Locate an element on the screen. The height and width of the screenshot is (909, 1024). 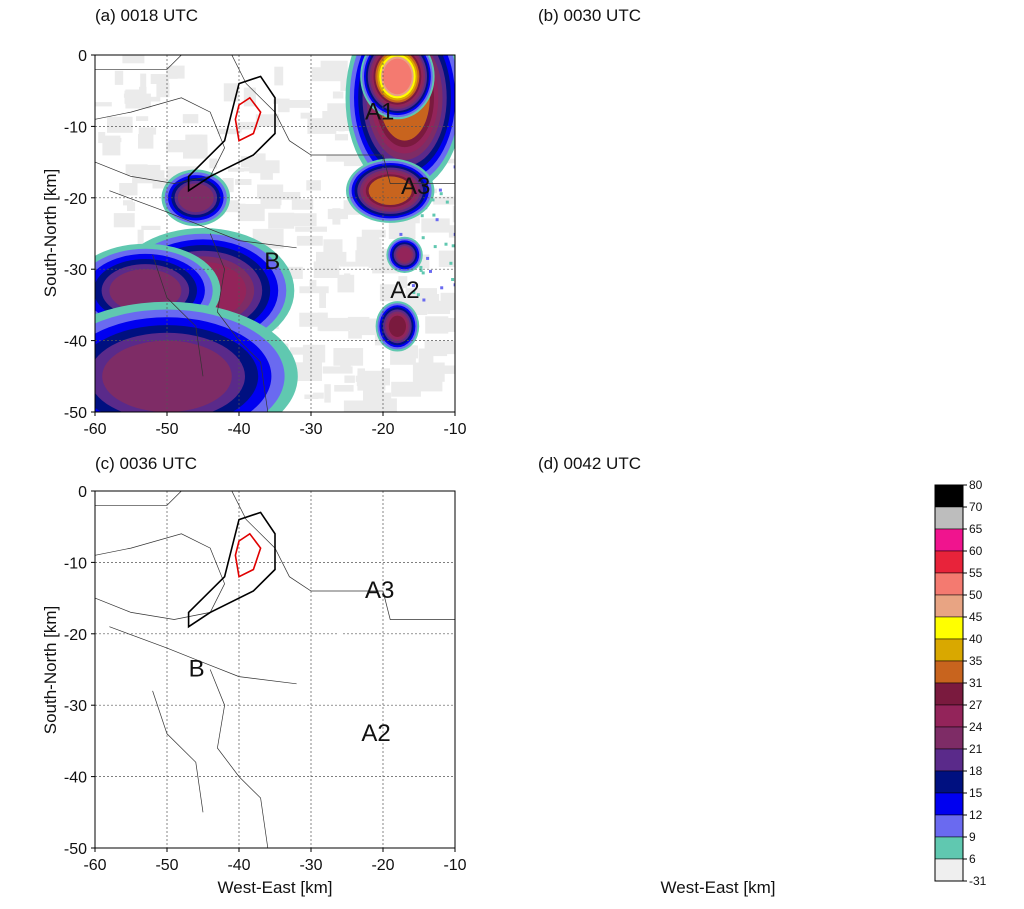
storm-label: B is located at coordinates (197, 669).